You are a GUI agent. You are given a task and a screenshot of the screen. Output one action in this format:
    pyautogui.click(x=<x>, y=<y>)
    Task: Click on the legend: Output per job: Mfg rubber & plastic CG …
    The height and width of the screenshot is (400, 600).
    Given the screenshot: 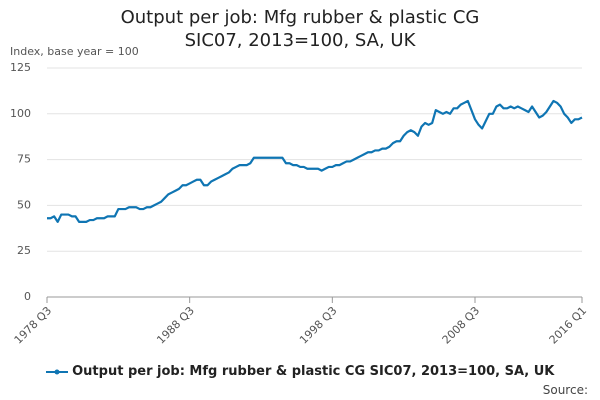 What is the action you would take?
    pyautogui.click(x=300, y=371)
    